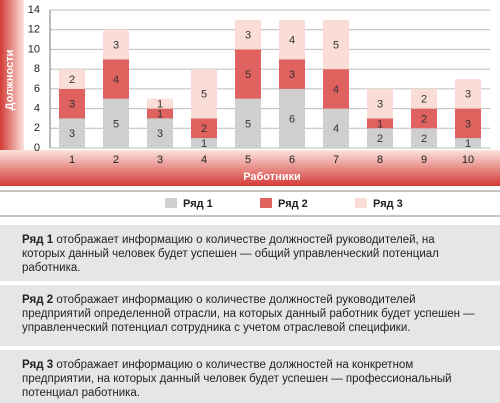  What do you see at coordinates (72, 160) in the screenshot?
I see `x-tick-label: 1` at bounding box center [72, 160].